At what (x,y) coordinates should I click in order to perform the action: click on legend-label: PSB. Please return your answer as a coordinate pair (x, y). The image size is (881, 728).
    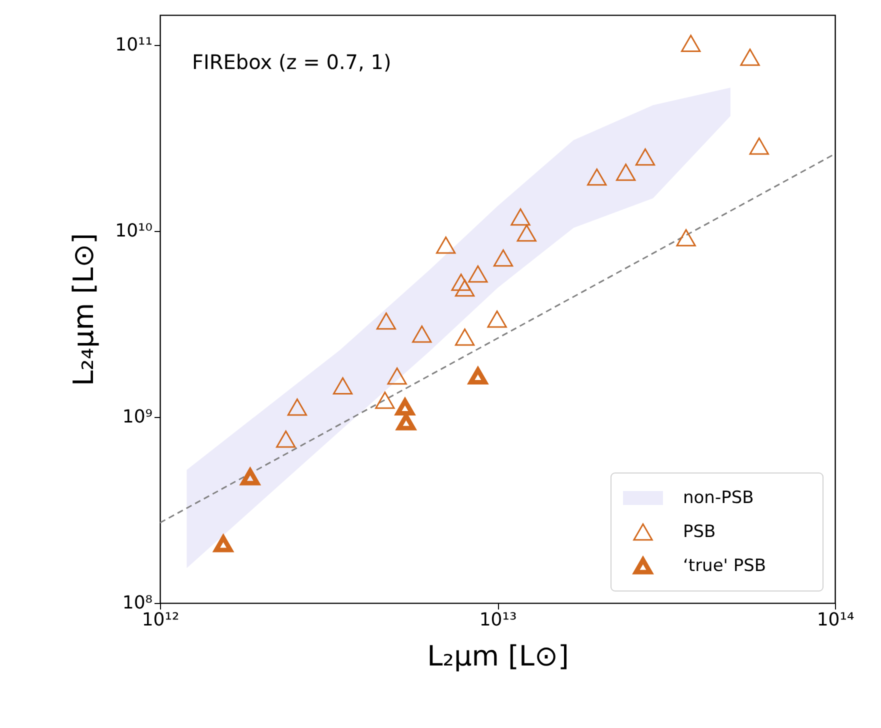
    Looking at the image, I should click on (699, 532).